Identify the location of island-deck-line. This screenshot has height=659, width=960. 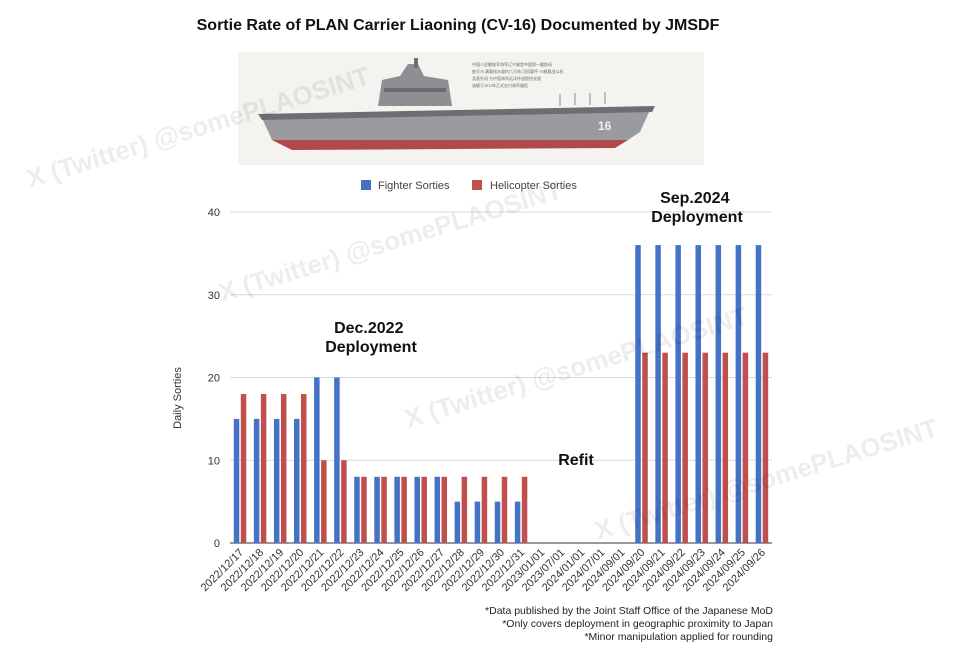
(415, 90).